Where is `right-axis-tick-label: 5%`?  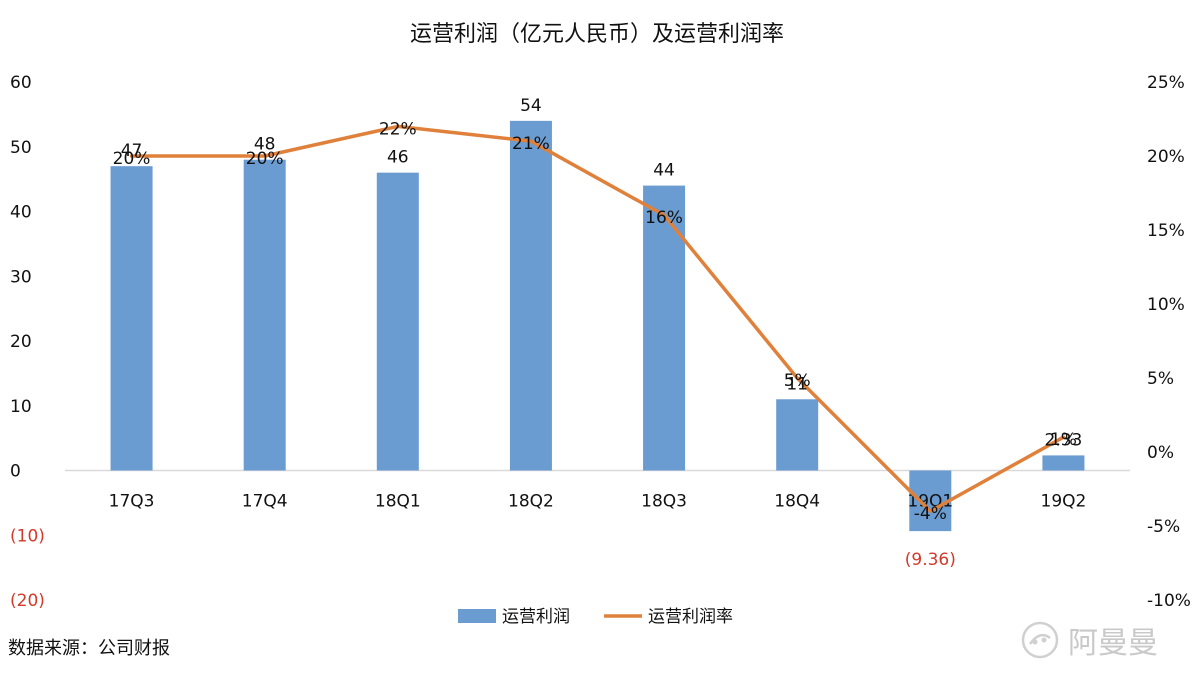 right-axis-tick-label: 5% is located at coordinates (1160, 379).